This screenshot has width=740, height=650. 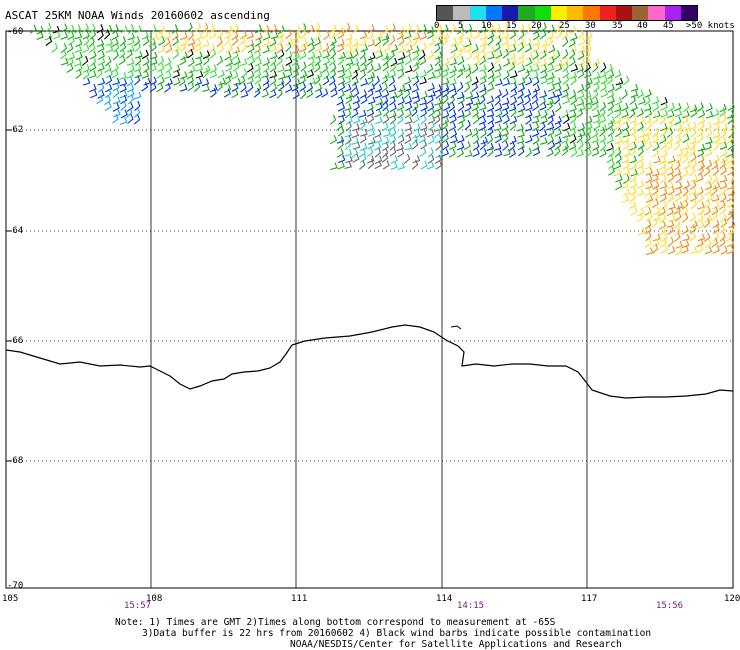 What do you see at coordinates (511, 26) in the screenshot?
I see `legend-label: 15` at bounding box center [511, 26].